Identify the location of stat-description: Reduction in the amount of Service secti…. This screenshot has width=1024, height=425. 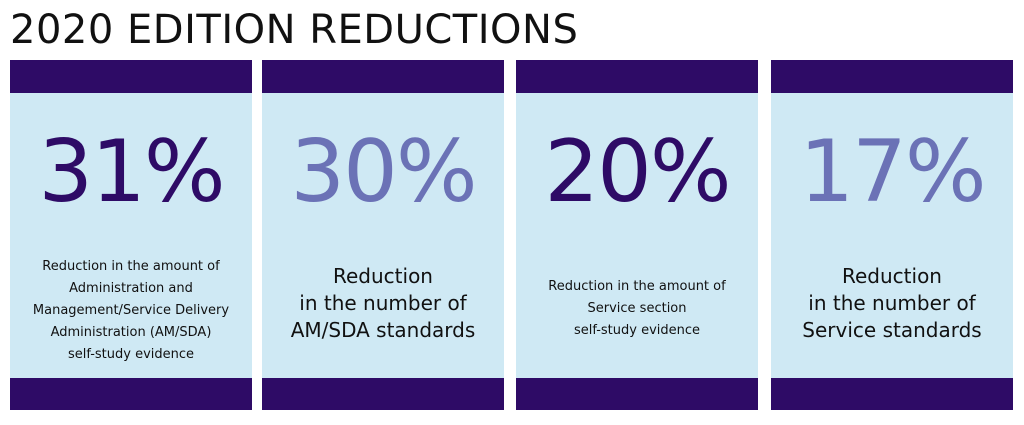
(637, 308).